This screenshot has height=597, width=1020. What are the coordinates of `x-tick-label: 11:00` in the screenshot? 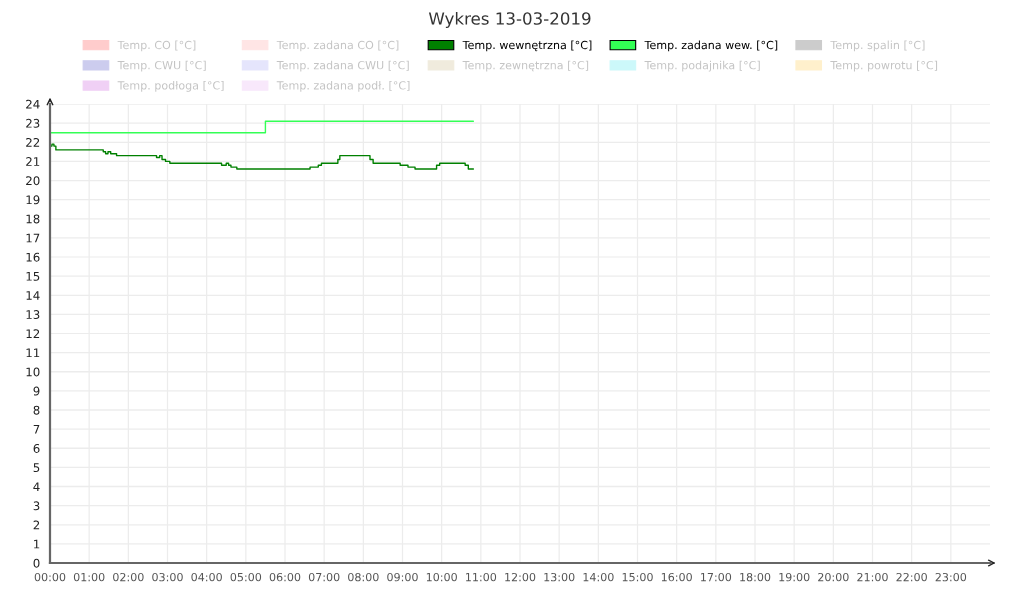 It's located at (481, 577).